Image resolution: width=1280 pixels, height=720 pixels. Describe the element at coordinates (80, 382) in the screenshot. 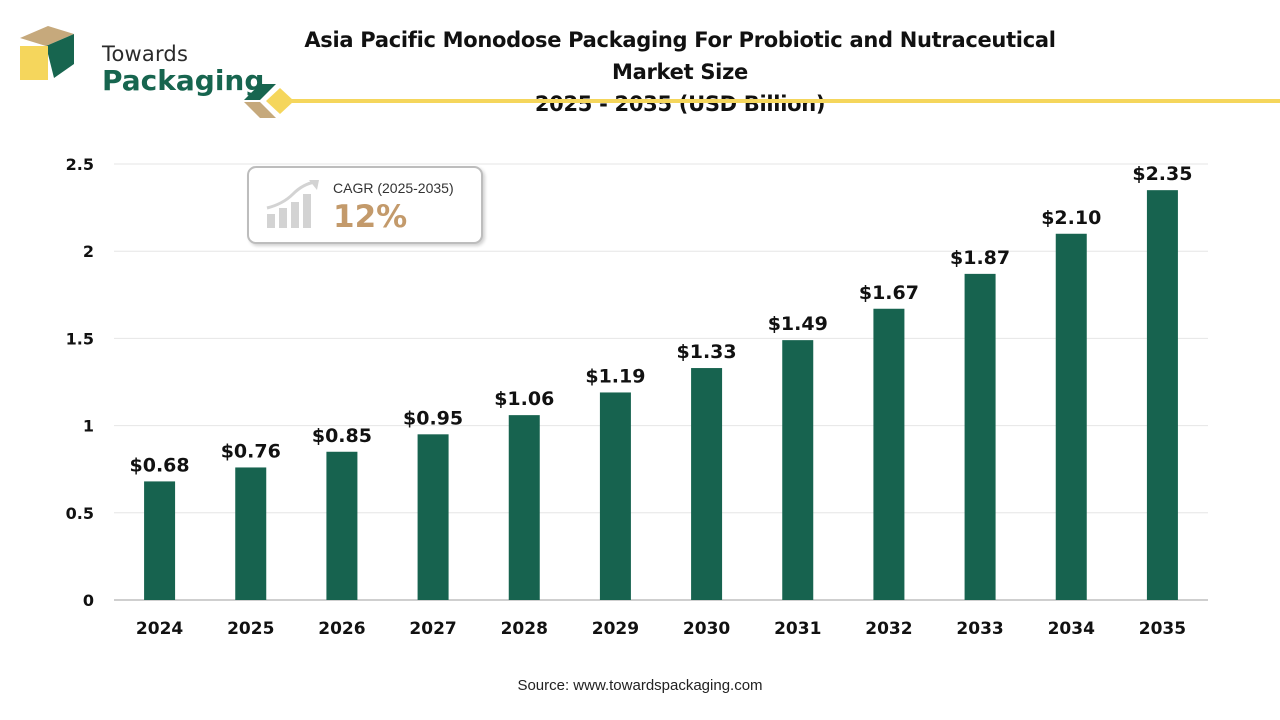

I see `y-axis-ticks: 0 0.5 1 1.5 2 2.5` at that location.